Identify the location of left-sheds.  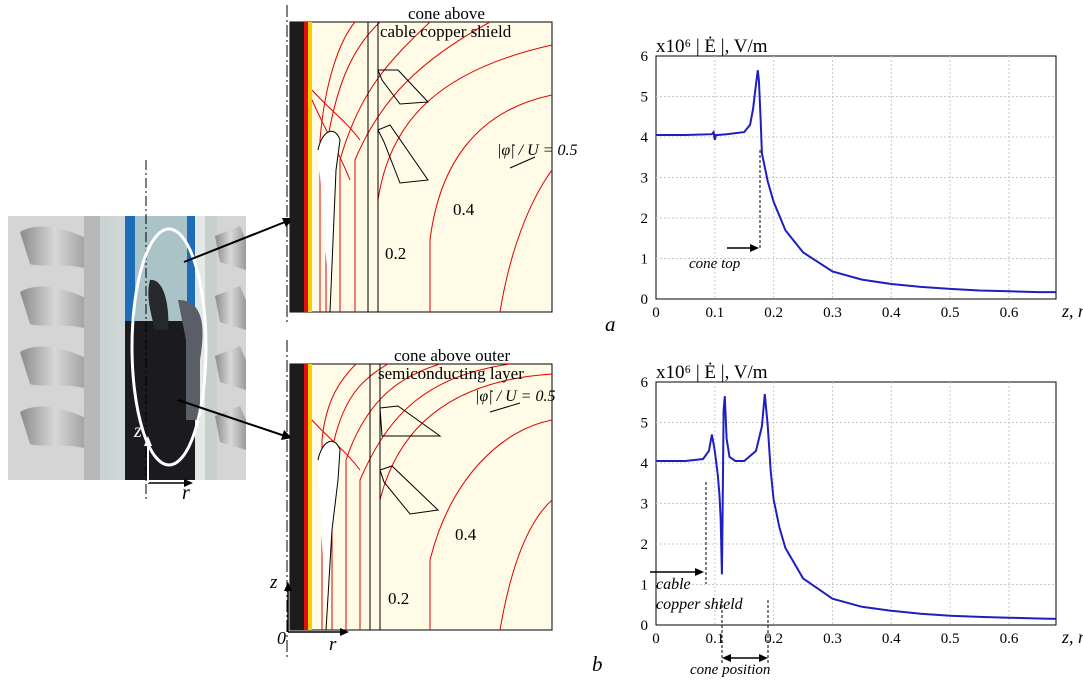
(55, 338).